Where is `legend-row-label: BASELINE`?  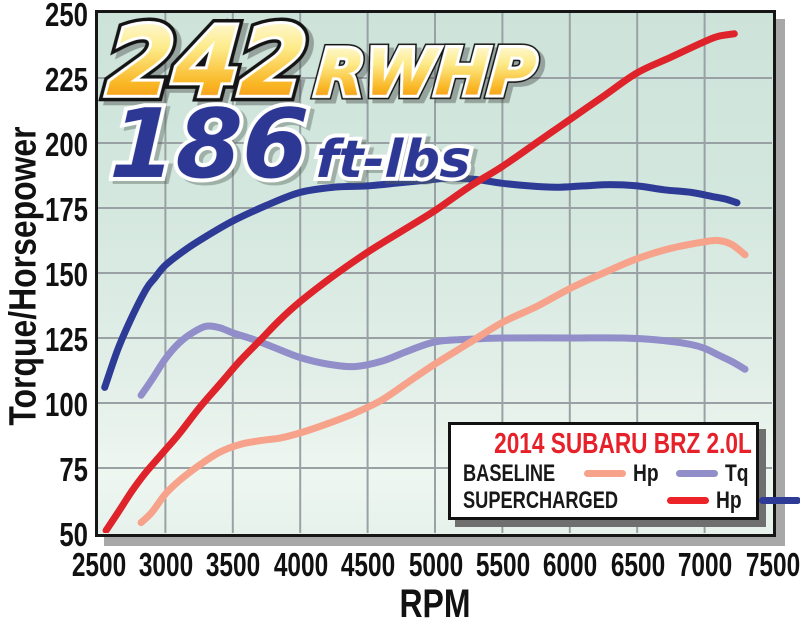 legend-row-label: BASELINE is located at coordinates (509, 473).